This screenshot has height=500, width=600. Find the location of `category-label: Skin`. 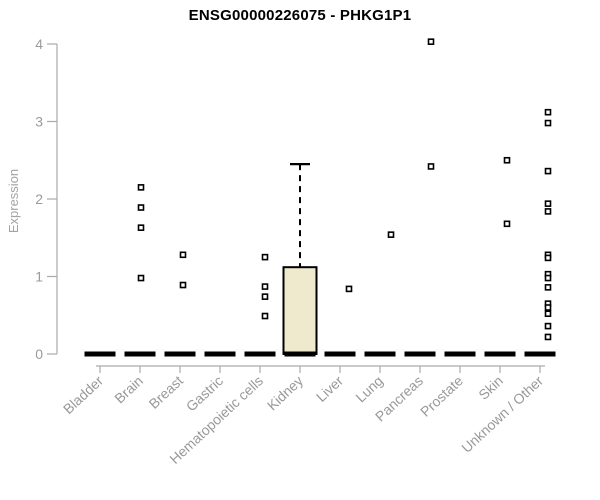

category-label: Skin is located at coordinates (490, 387).